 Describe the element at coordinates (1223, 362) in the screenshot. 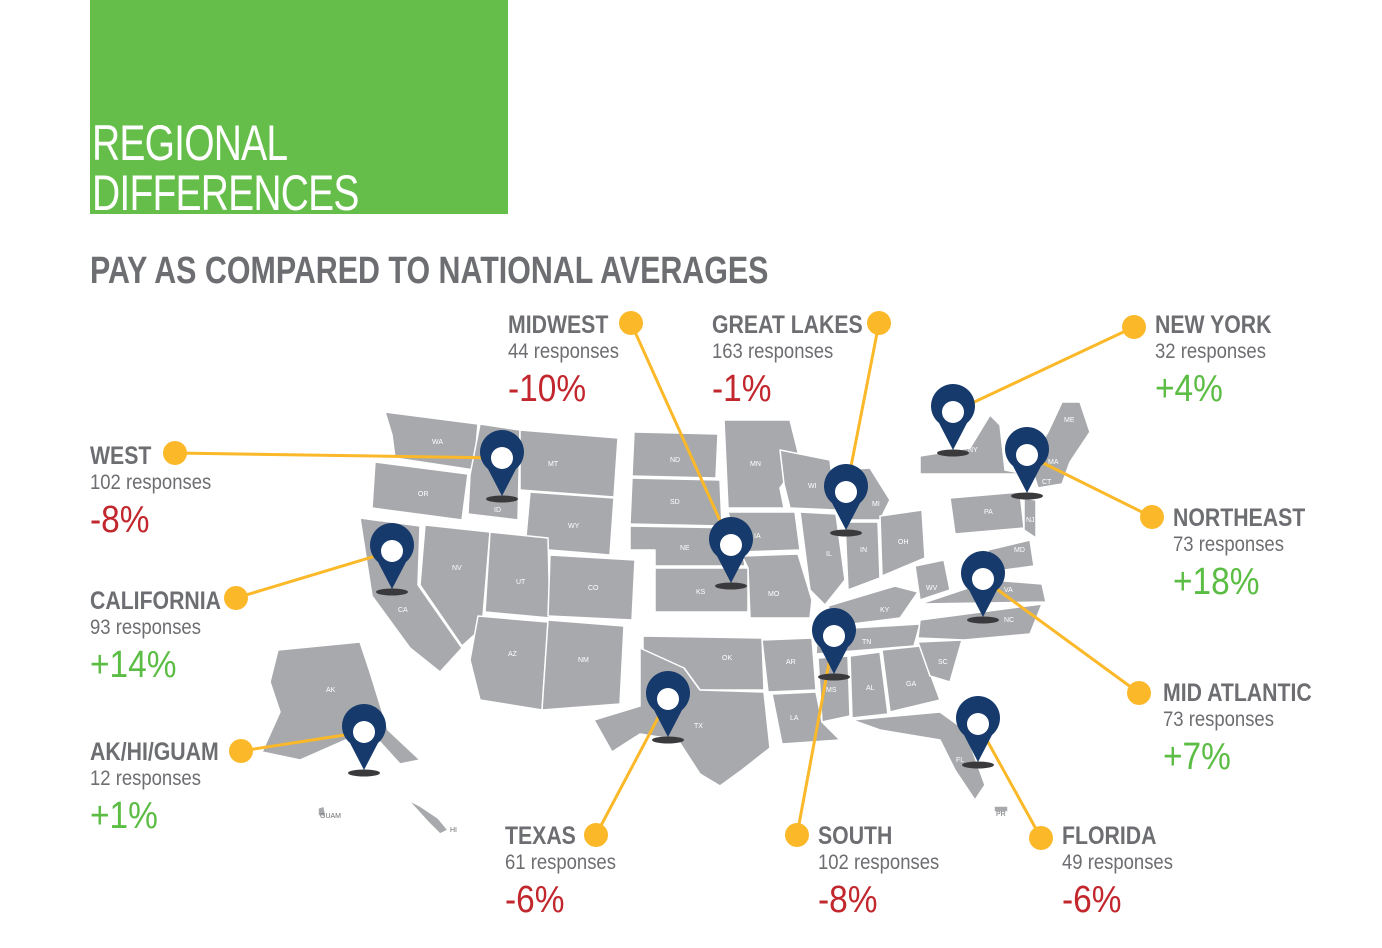

I see `region-label-new-york: NEW YORK 32 responses +4%` at that location.